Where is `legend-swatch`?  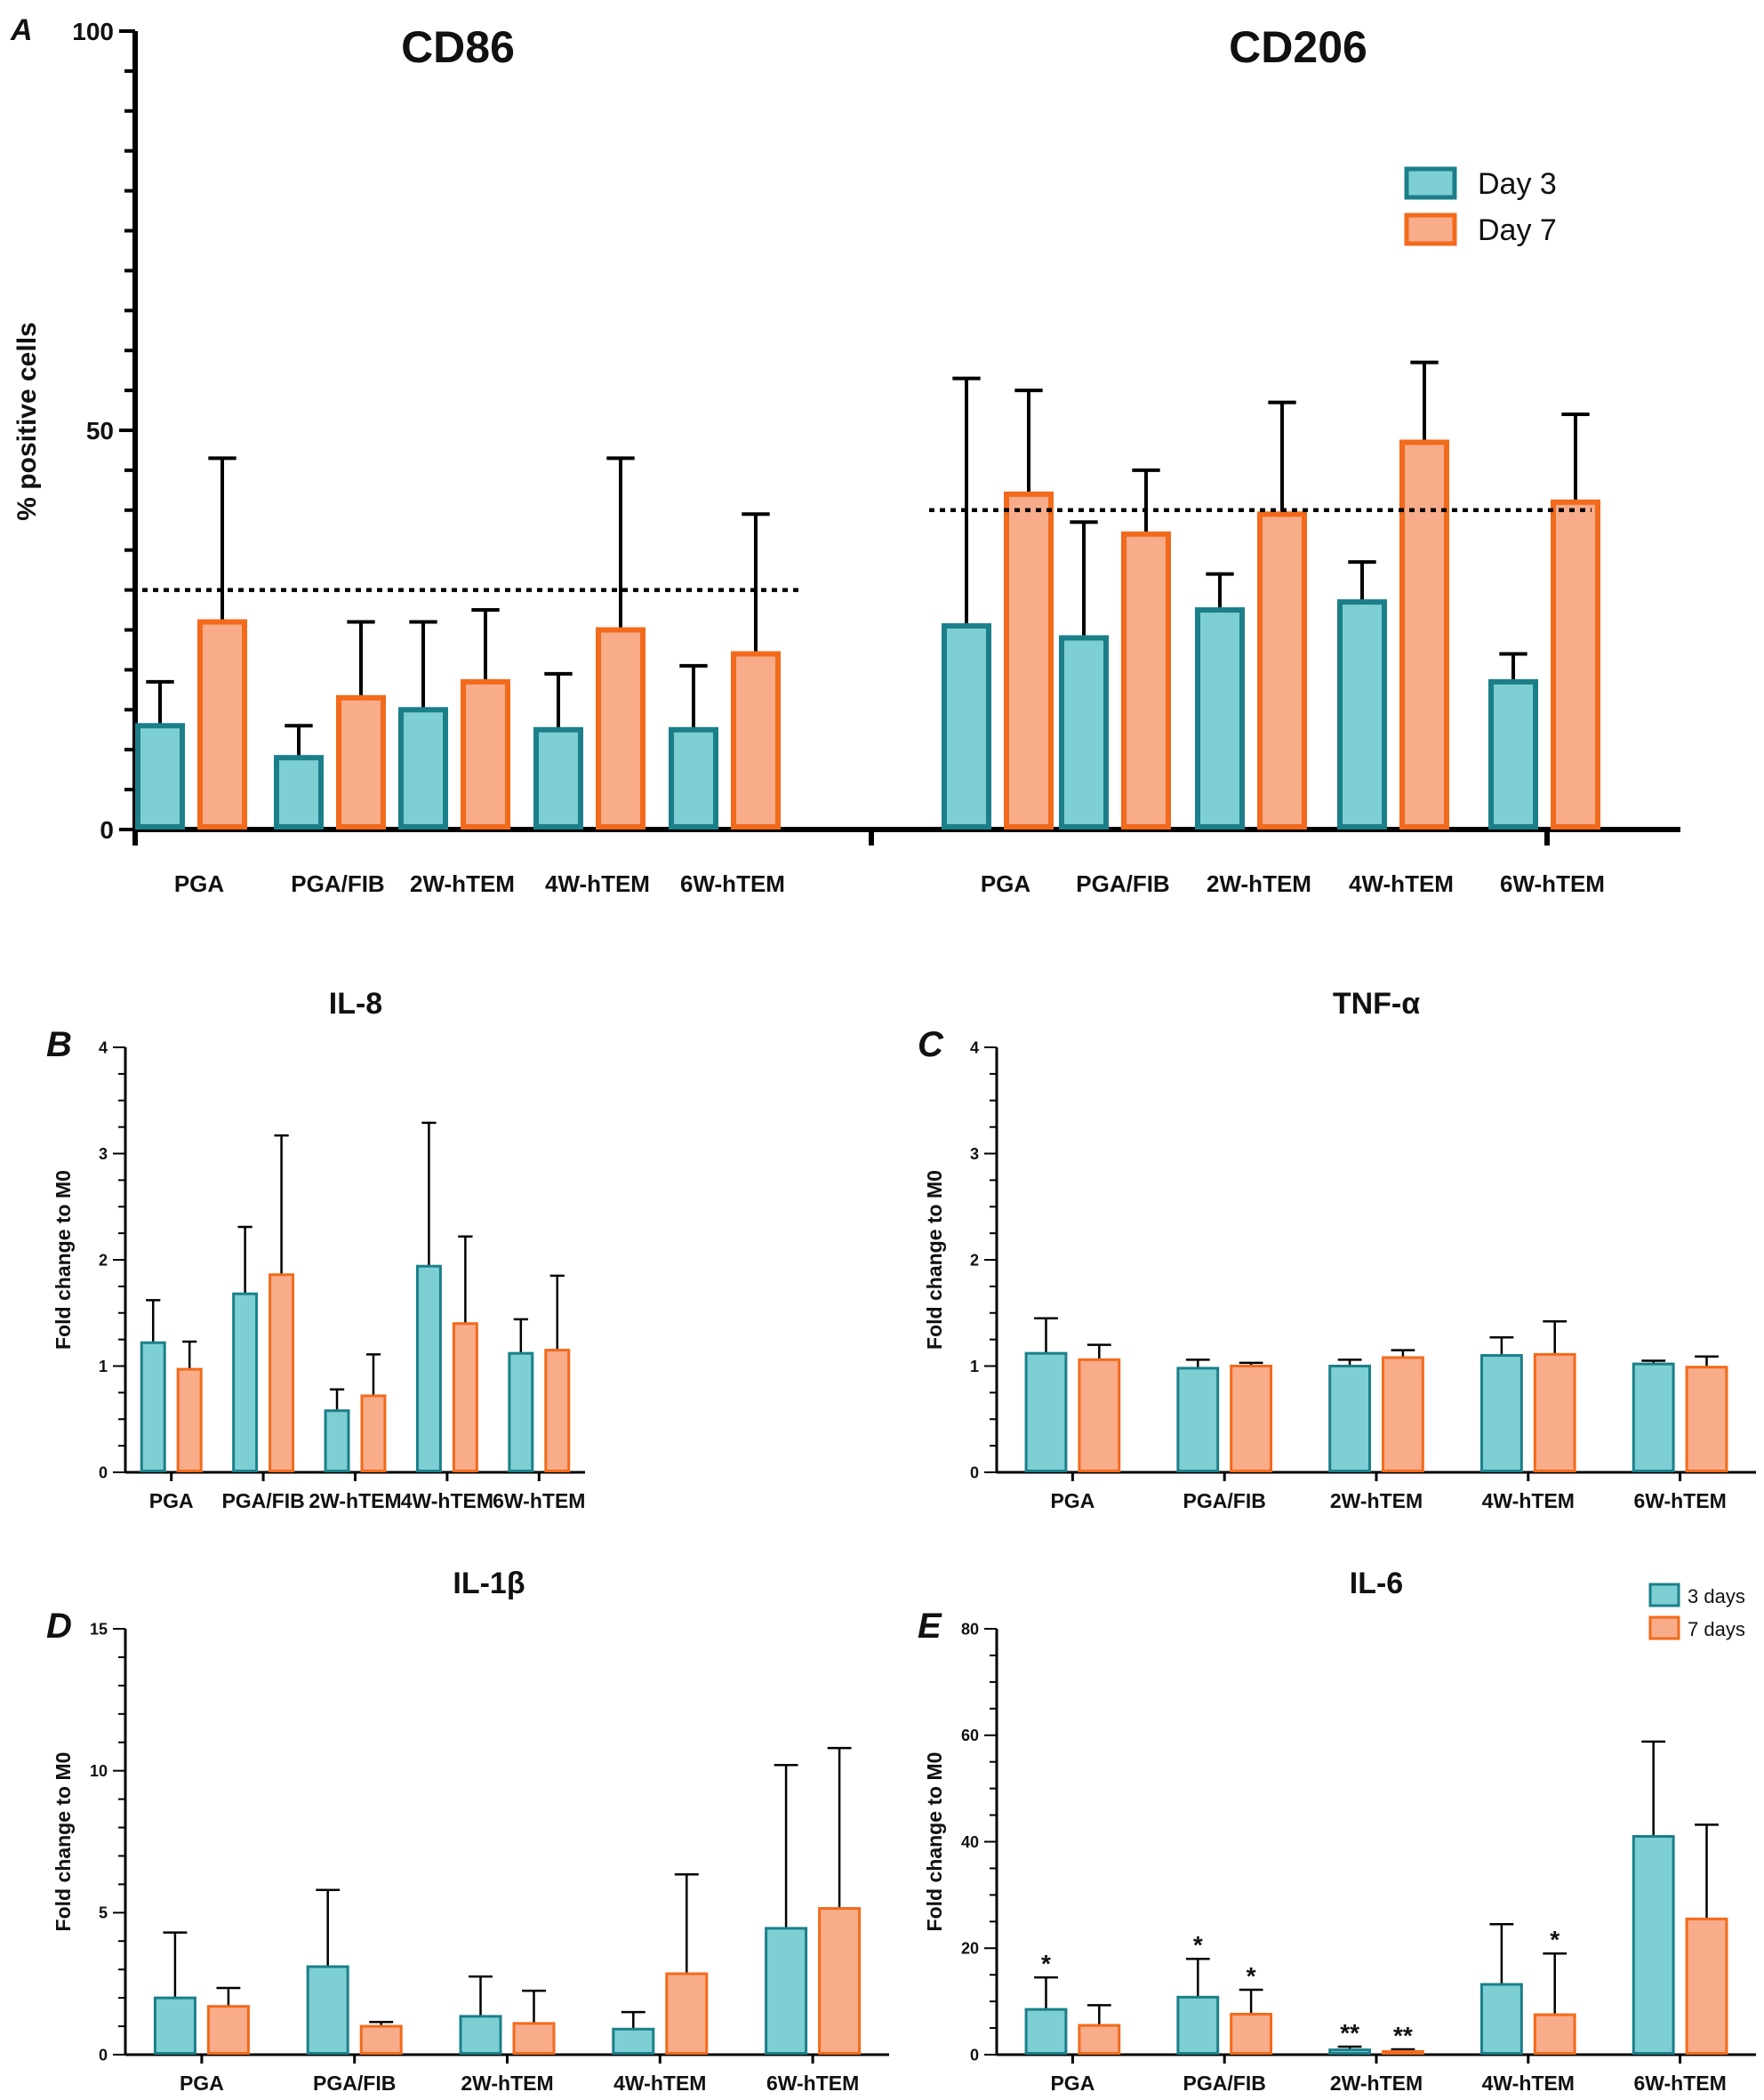
legend-swatch is located at coordinates (1430, 229).